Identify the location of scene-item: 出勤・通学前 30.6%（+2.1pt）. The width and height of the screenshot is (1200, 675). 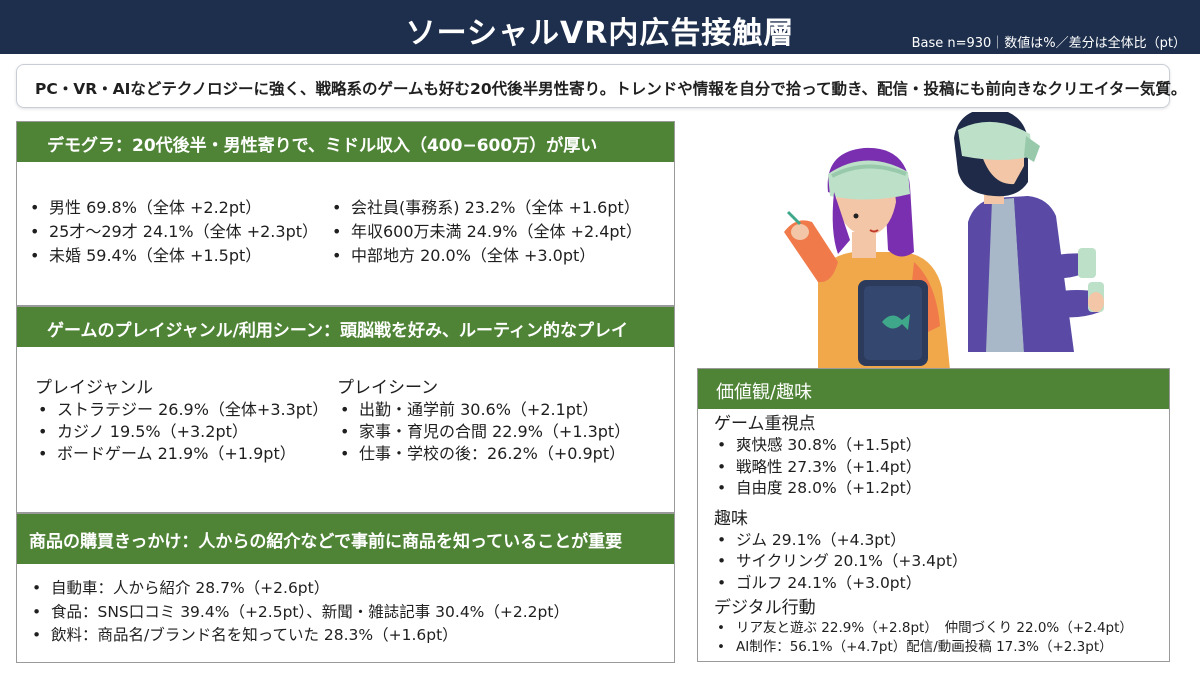
(483, 410).